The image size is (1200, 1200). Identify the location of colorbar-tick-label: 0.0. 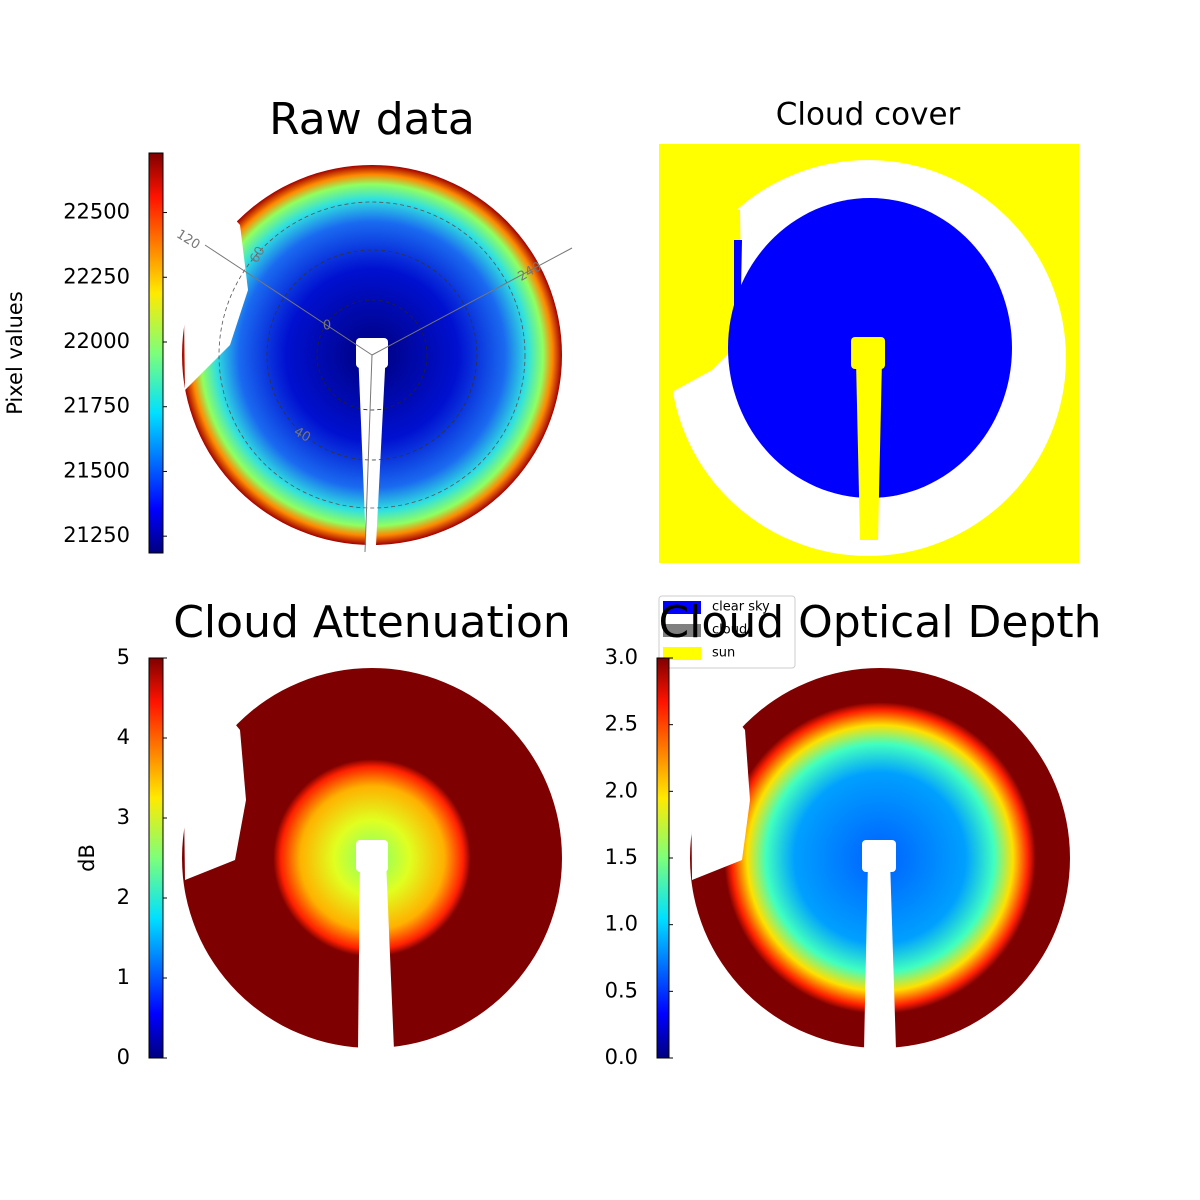
(621, 1057).